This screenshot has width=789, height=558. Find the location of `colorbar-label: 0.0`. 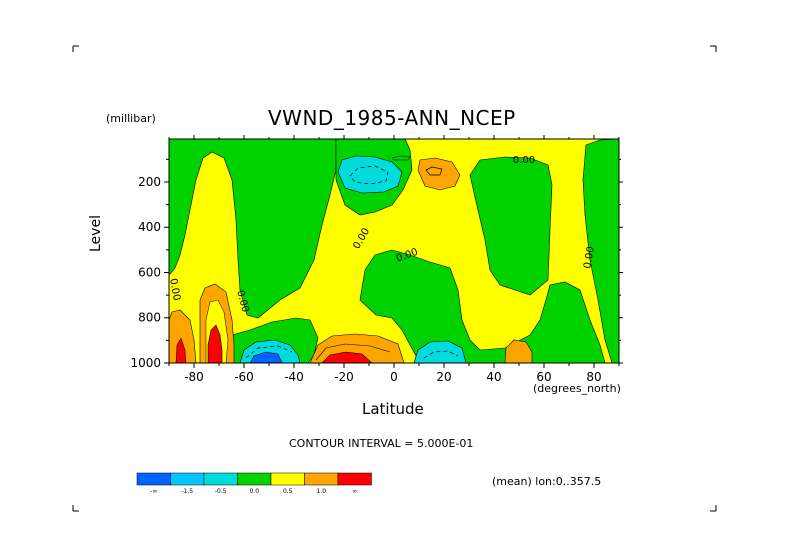

colorbar-label: 0.0 is located at coordinates (254, 491).